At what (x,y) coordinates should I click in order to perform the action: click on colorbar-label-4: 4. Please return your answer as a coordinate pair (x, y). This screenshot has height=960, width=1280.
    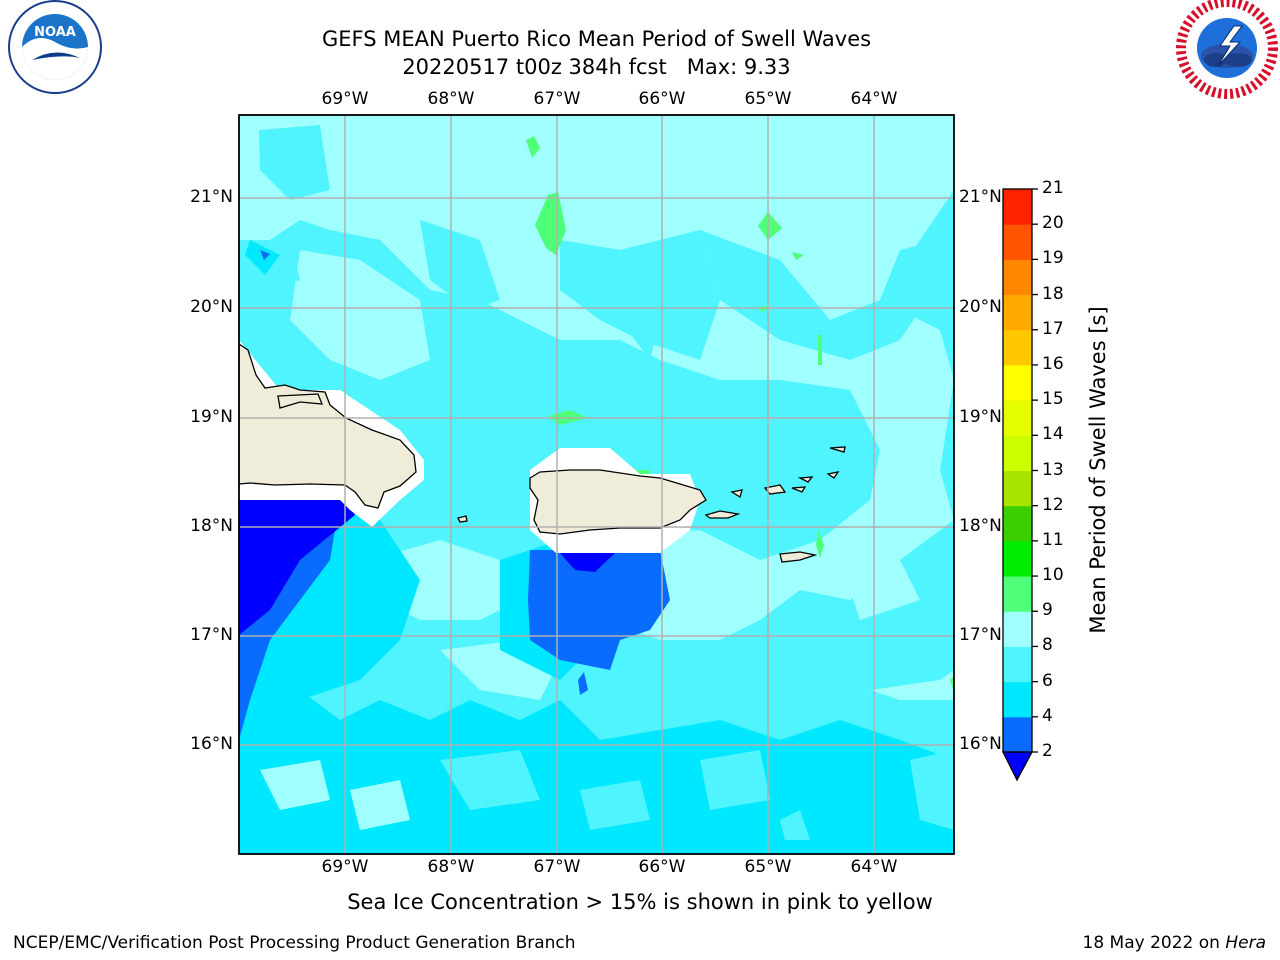
    Looking at the image, I should click on (1047, 715).